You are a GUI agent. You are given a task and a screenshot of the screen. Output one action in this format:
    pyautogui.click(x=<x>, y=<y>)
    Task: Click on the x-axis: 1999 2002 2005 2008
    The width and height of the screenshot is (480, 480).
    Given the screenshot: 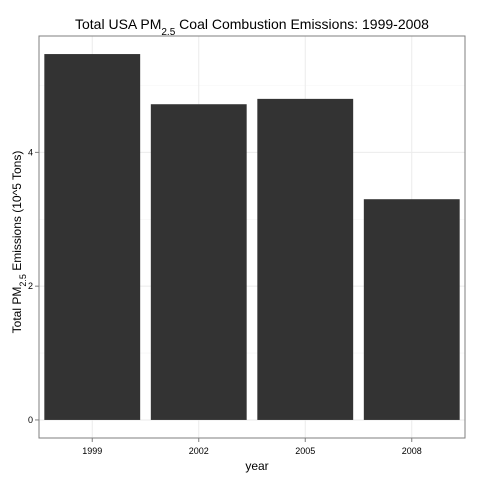 What is the action you would take?
    pyautogui.click(x=252, y=447)
    